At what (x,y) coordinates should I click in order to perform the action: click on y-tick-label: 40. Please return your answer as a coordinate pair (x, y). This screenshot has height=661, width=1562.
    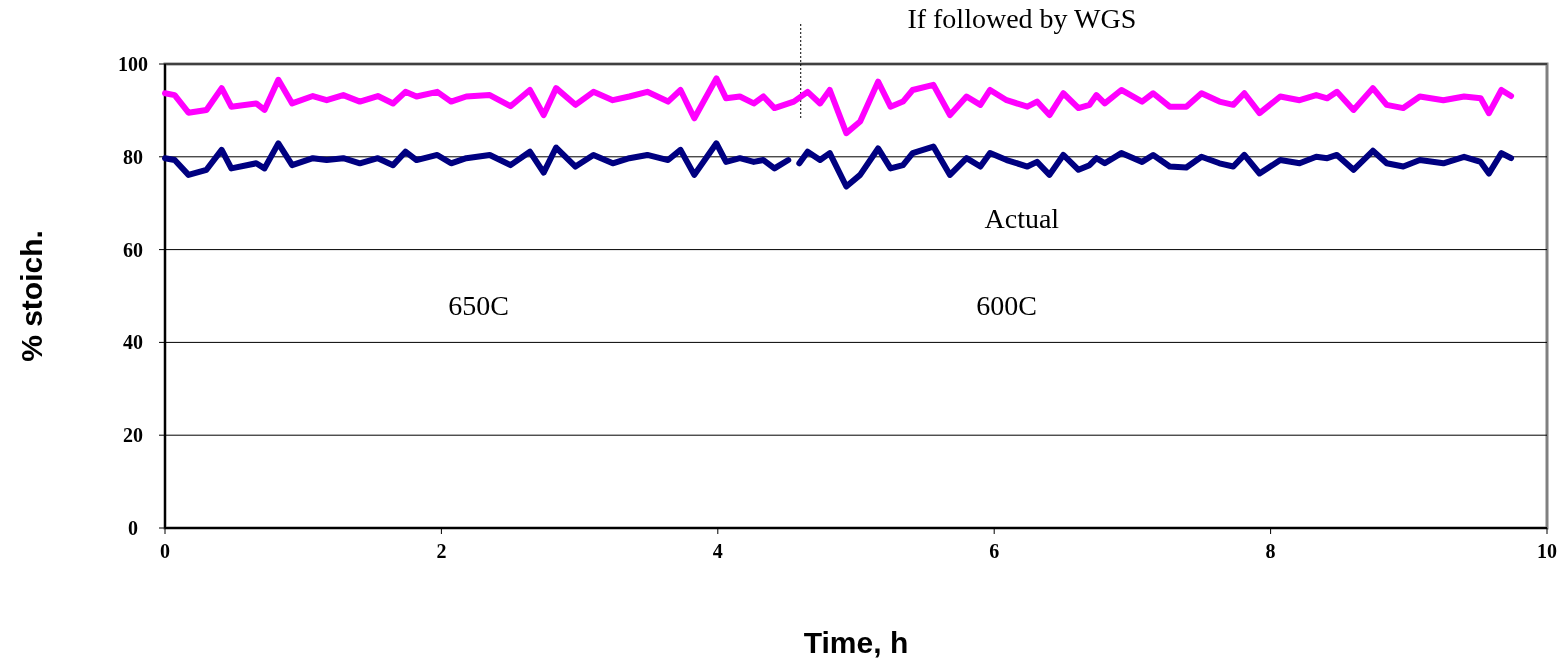
    Looking at the image, I should click on (133, 342).